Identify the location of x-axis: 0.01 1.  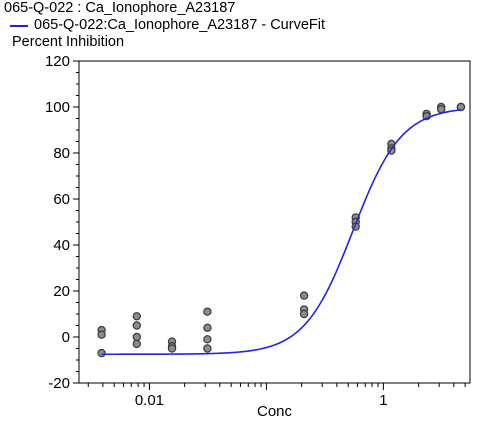
(276, 396).